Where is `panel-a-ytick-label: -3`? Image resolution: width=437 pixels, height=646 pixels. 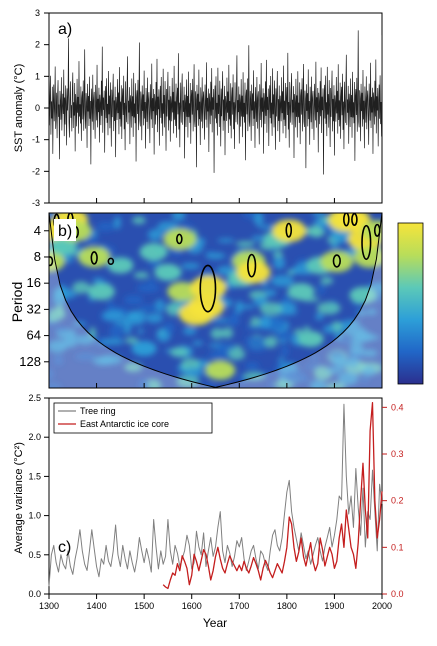
panel-a-ytick-label: -3 is located at coordinates (36, 203).